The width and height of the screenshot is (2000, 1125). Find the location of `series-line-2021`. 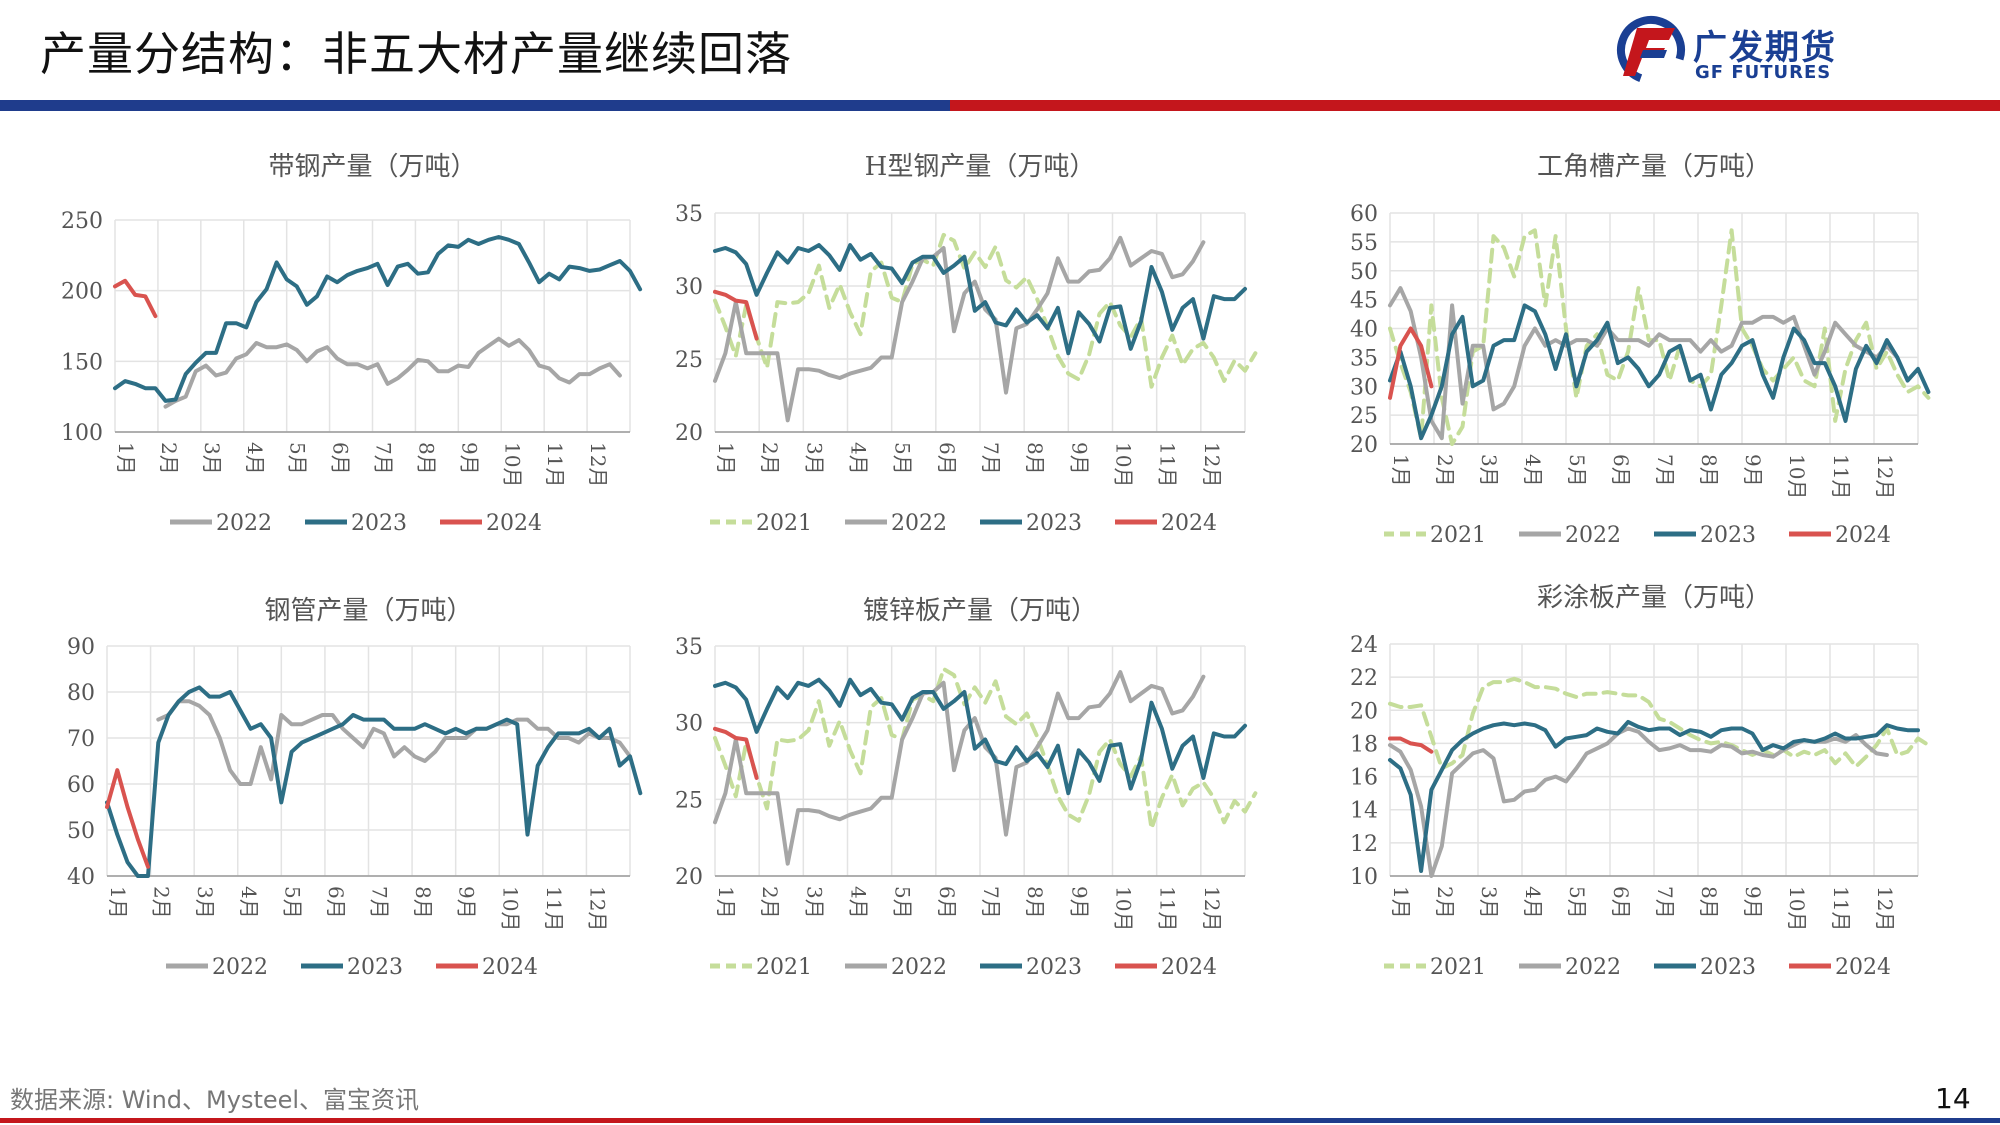

series-line-2021 is located at coordinates (985, 310).